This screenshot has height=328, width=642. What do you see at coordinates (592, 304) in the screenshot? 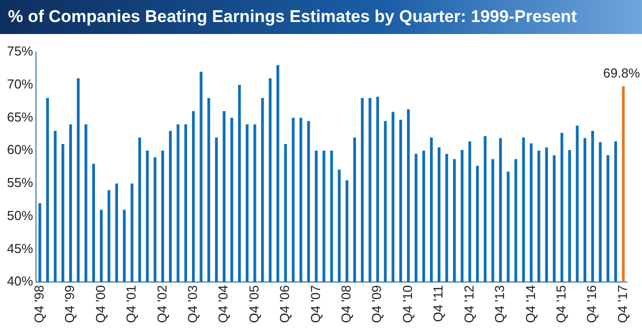
I see `x-tick-label: Q4 '16` at bounding box center [592, 304].